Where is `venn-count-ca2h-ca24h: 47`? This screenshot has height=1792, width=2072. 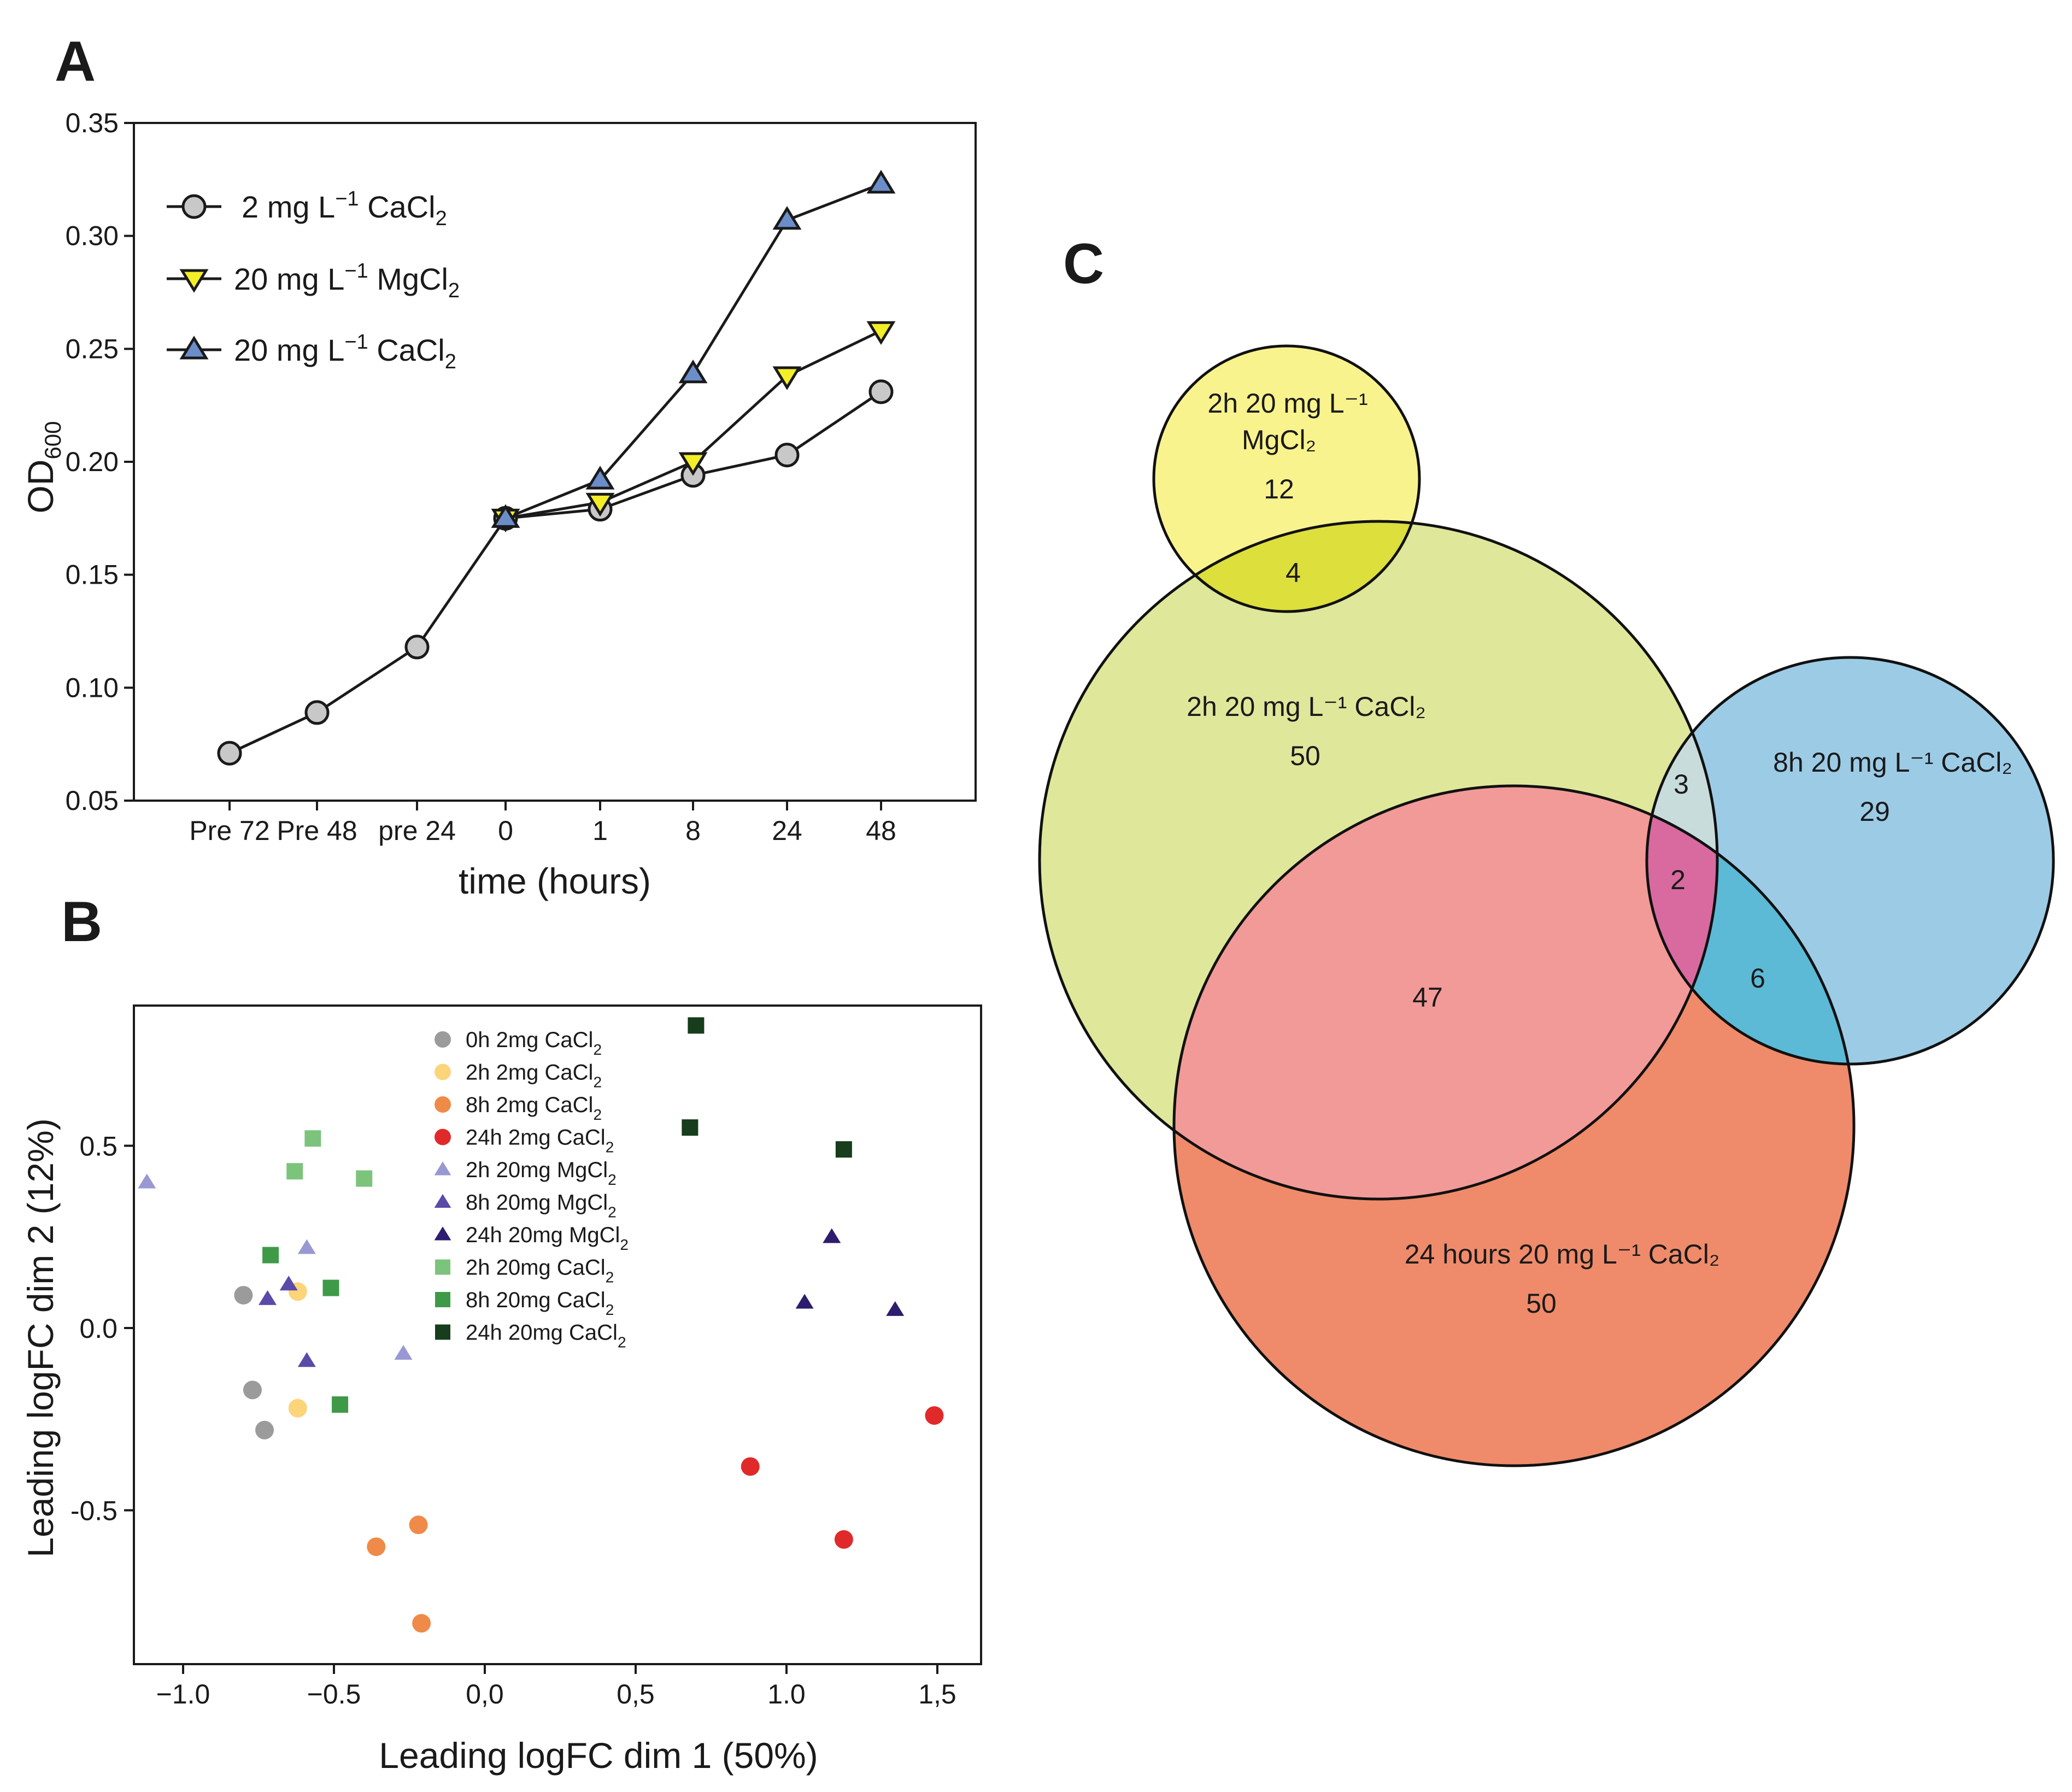
venn-count-ca2h-ca24h: 47 is located at coordinates (1427, 997).